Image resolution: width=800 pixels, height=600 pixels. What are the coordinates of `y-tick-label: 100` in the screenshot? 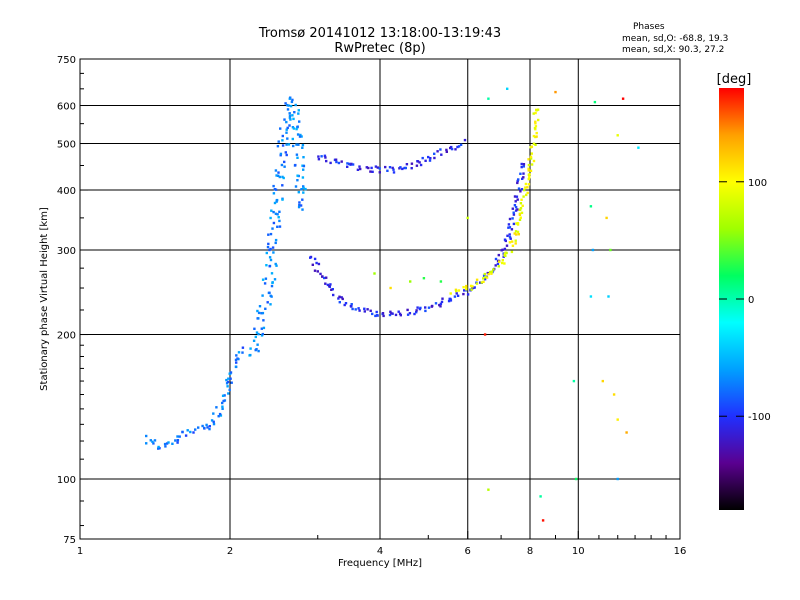 It's located at (66, 480).